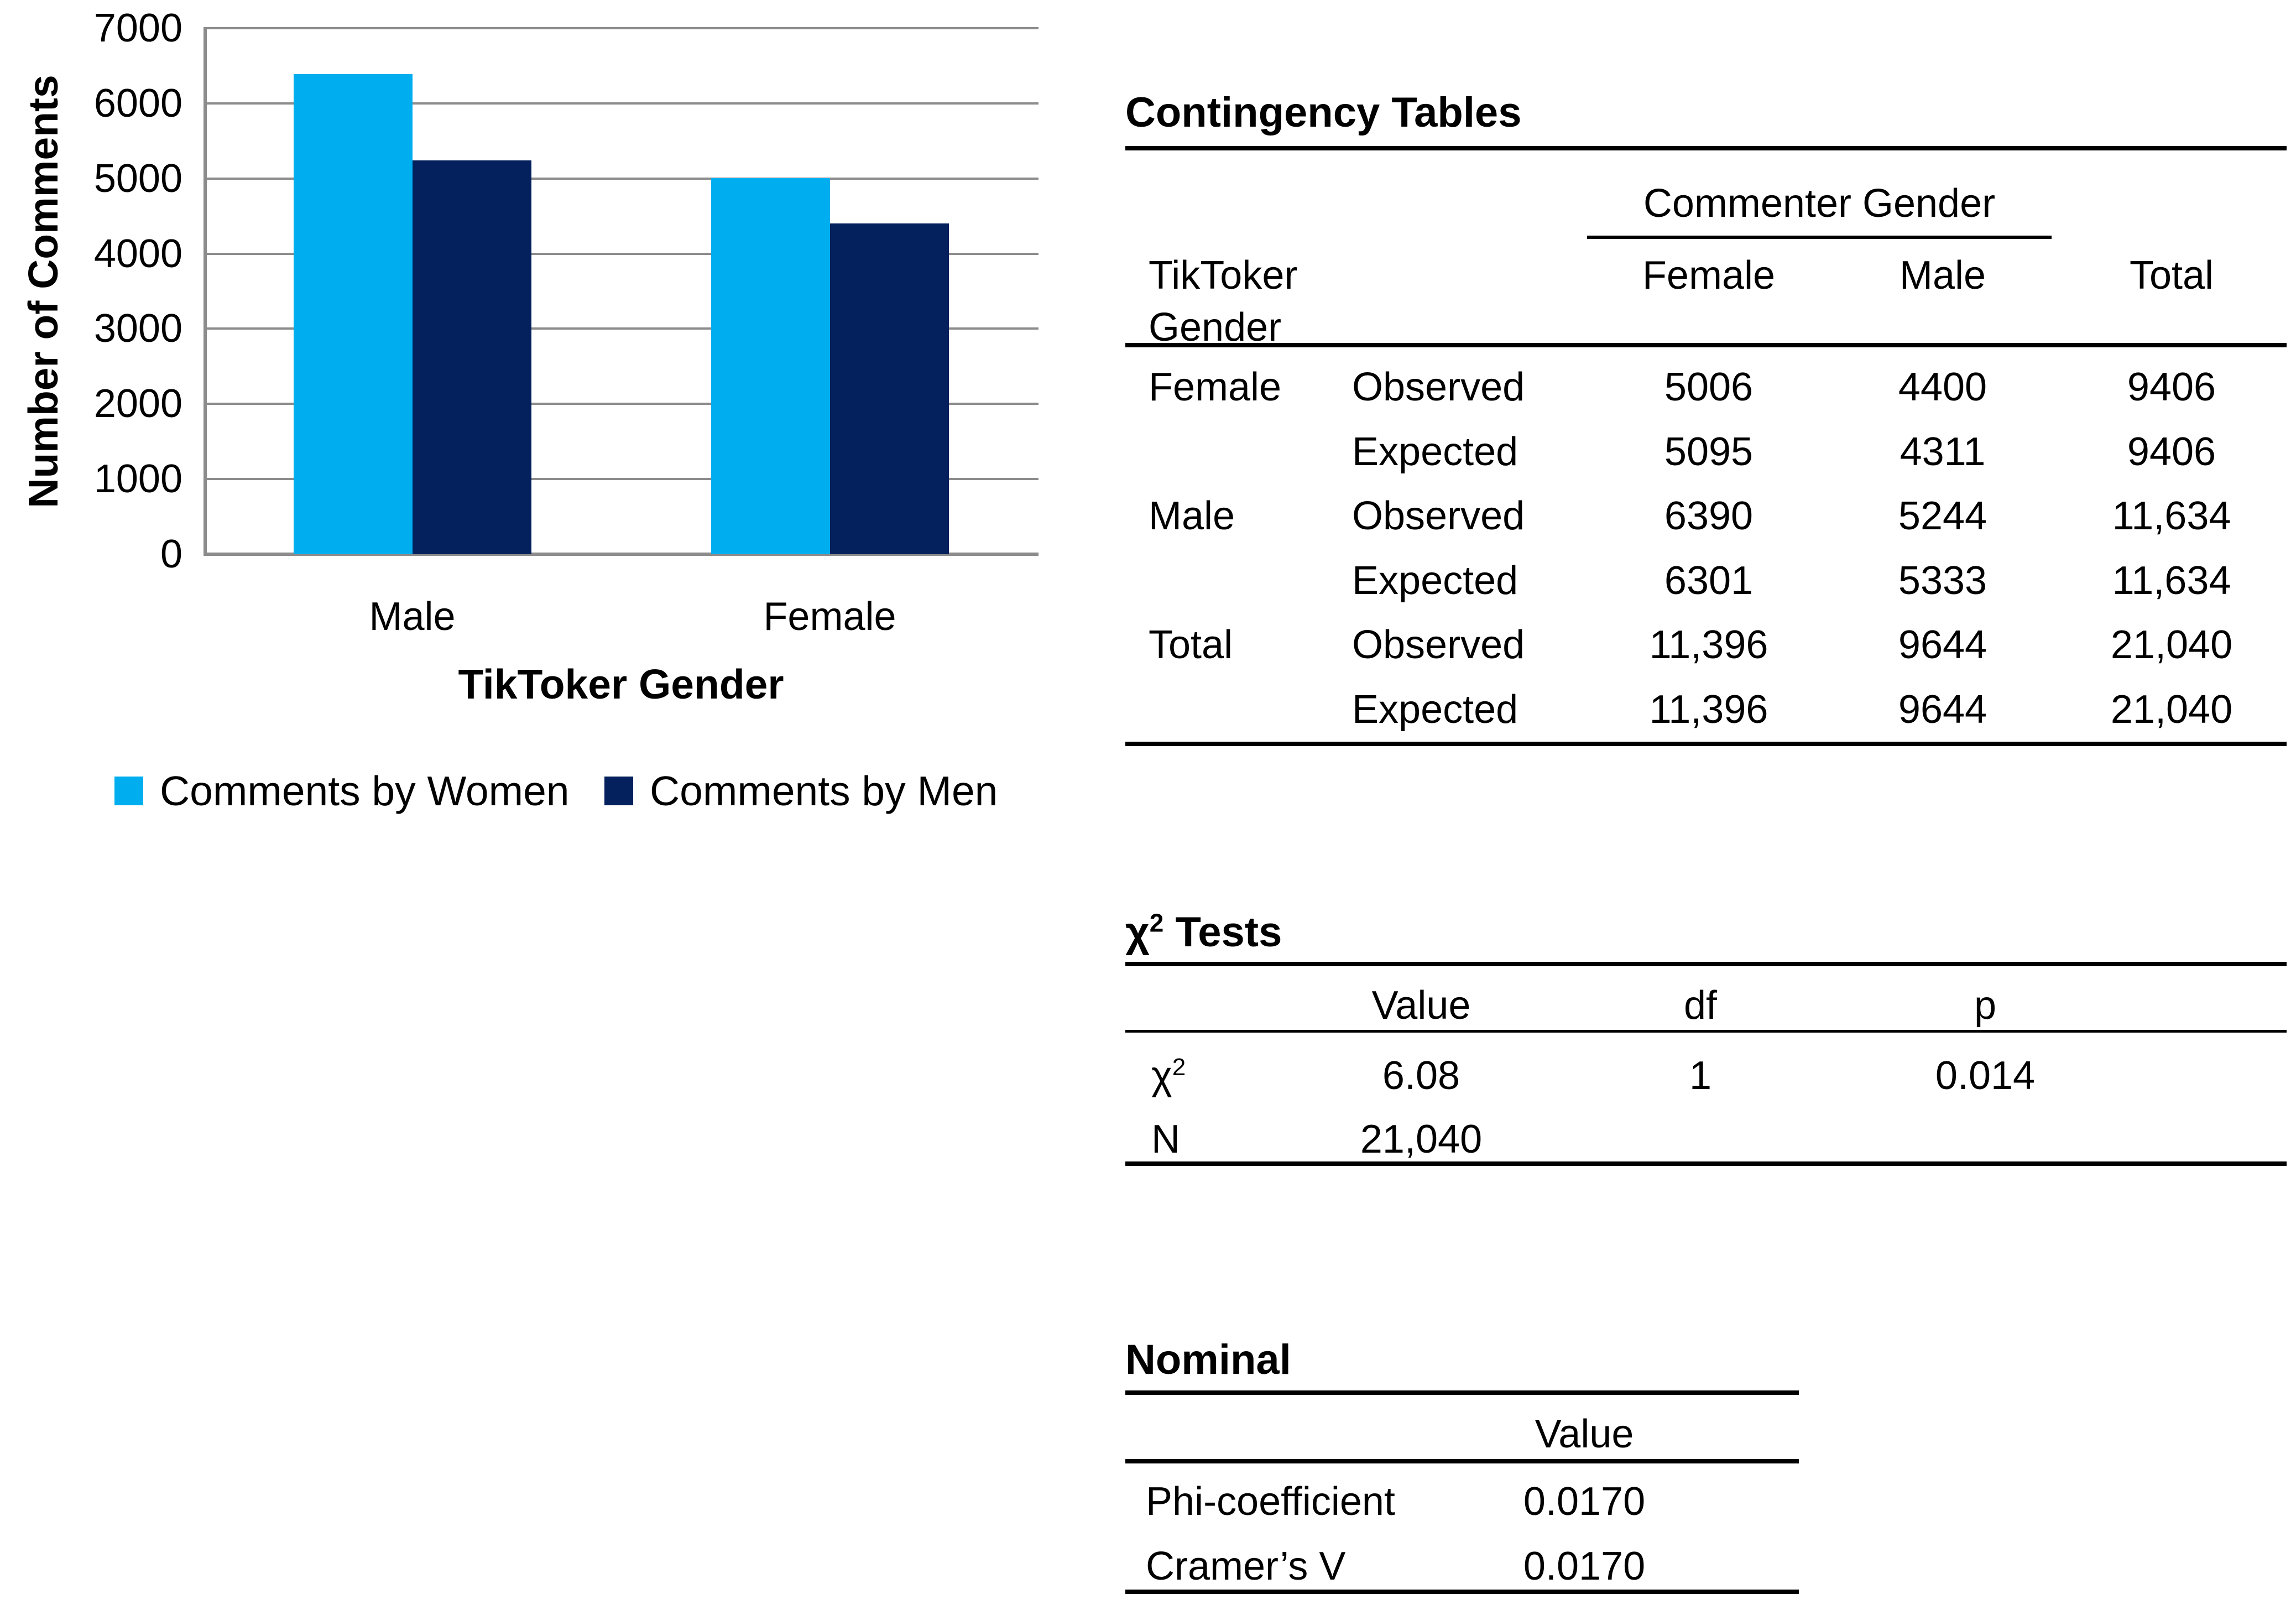 The width and height of the screenshot is (2296, 1615). I want to click on cramers-v-label: Cramer’s V, so click(1246, 1566).